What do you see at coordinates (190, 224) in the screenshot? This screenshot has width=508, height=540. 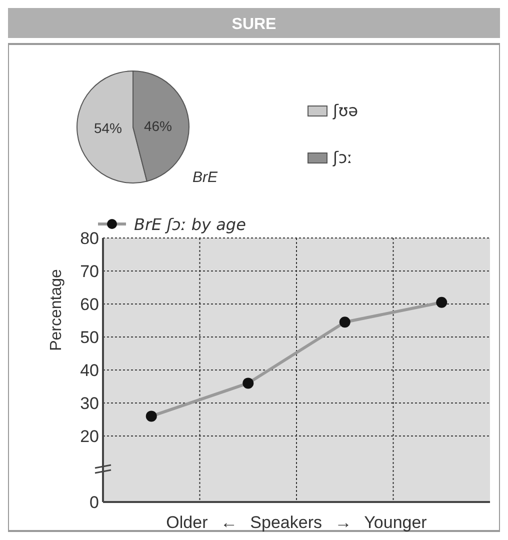 I see `legend-label: BrE ʃɔː by age` at bounding box center [190, 224].